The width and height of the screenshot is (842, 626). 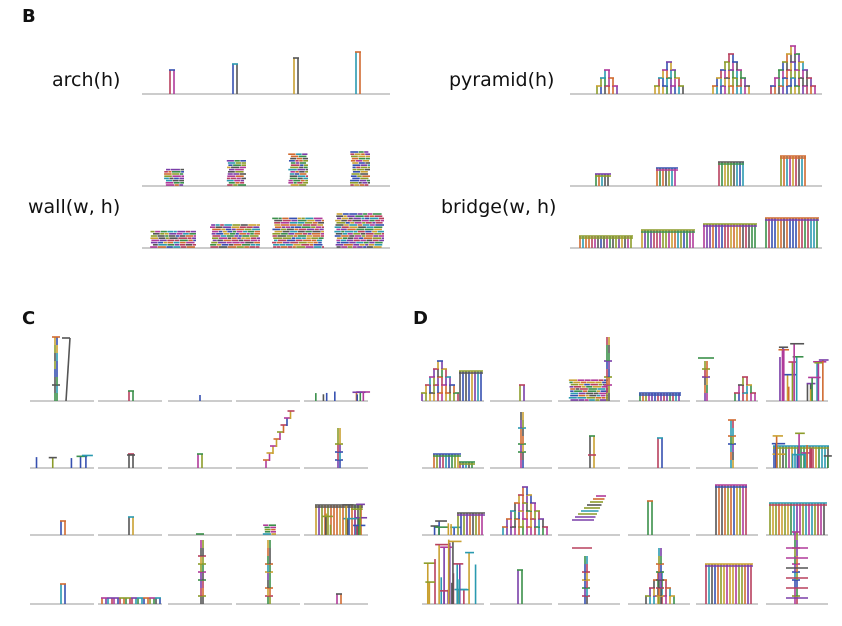 What do you see at coordinates (74, 207) in the screenshot?
I see `wall-label: wall(w, h)` at bounding box center [74, 207].